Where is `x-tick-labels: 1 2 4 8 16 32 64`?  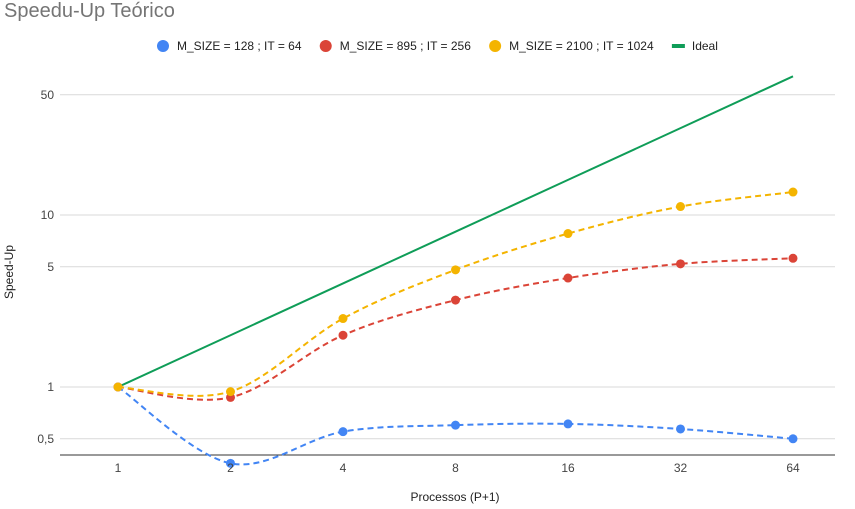 x-tick-labels: 1 2 4 8 16 32 64 is located at coordinates (457, 468).